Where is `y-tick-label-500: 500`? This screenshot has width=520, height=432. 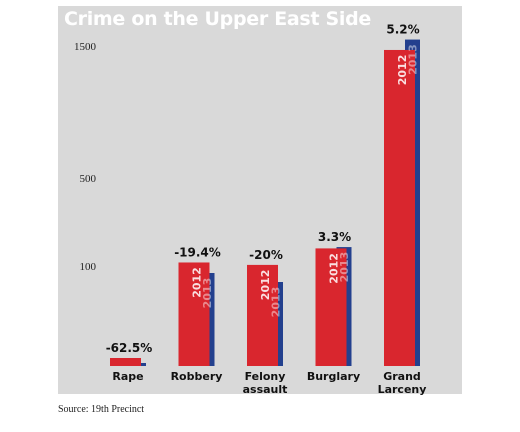 y-tick-label-500: 500 is located at coordinates (88, 179).